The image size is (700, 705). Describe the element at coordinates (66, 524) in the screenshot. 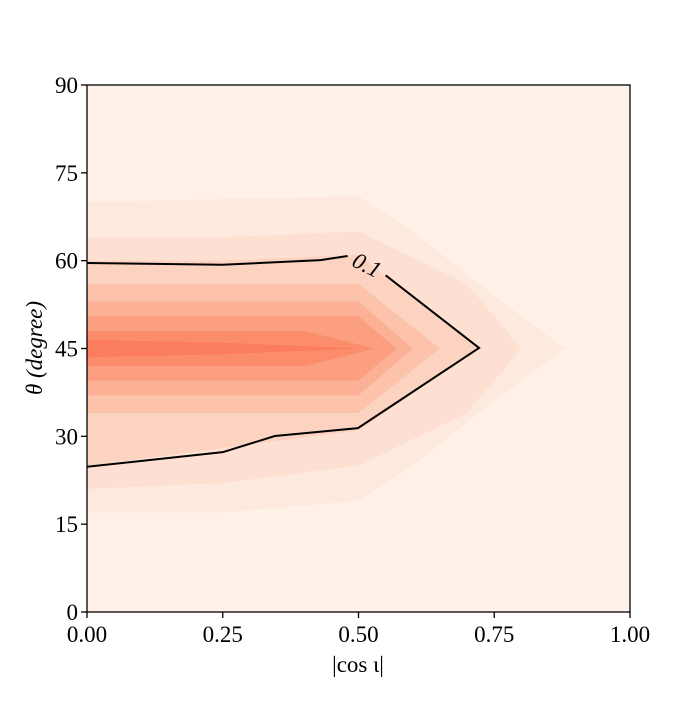

I see `y-tick-label: 15` at that location.